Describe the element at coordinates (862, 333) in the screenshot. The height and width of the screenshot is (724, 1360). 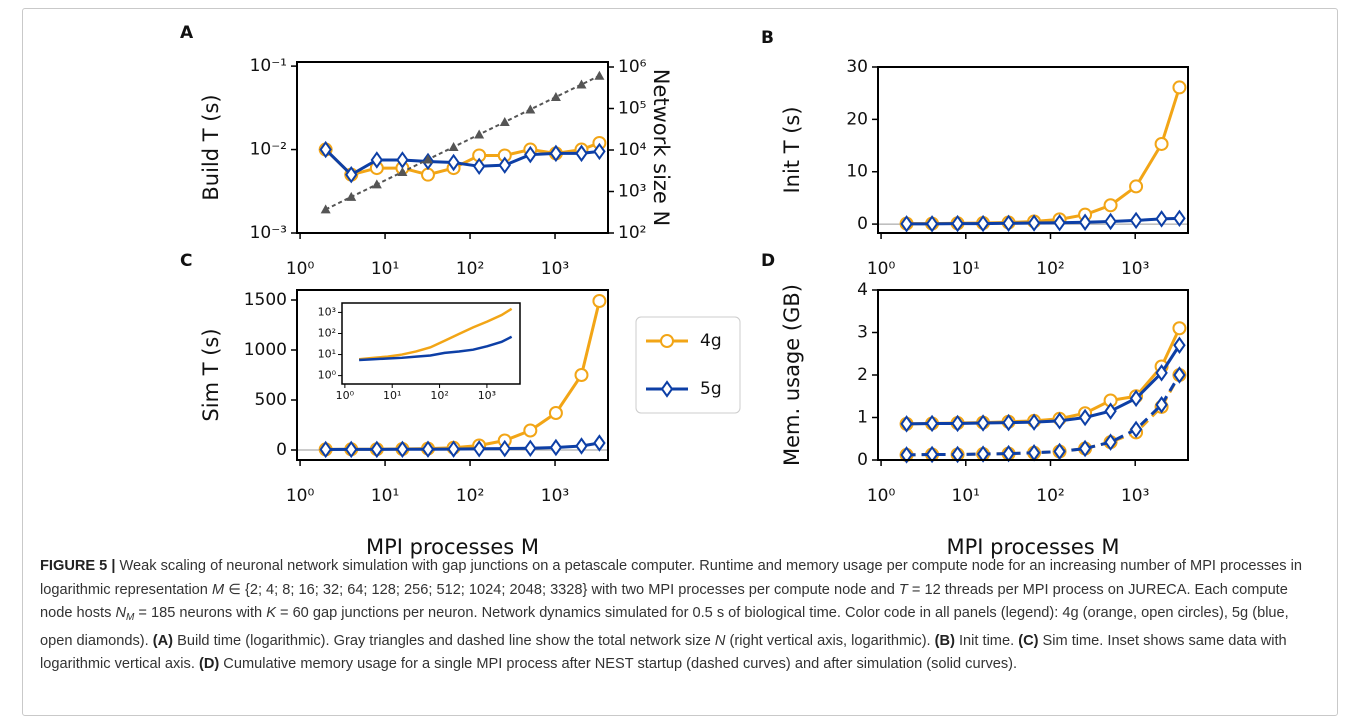
I see `y-tick-label: 3` at that location.